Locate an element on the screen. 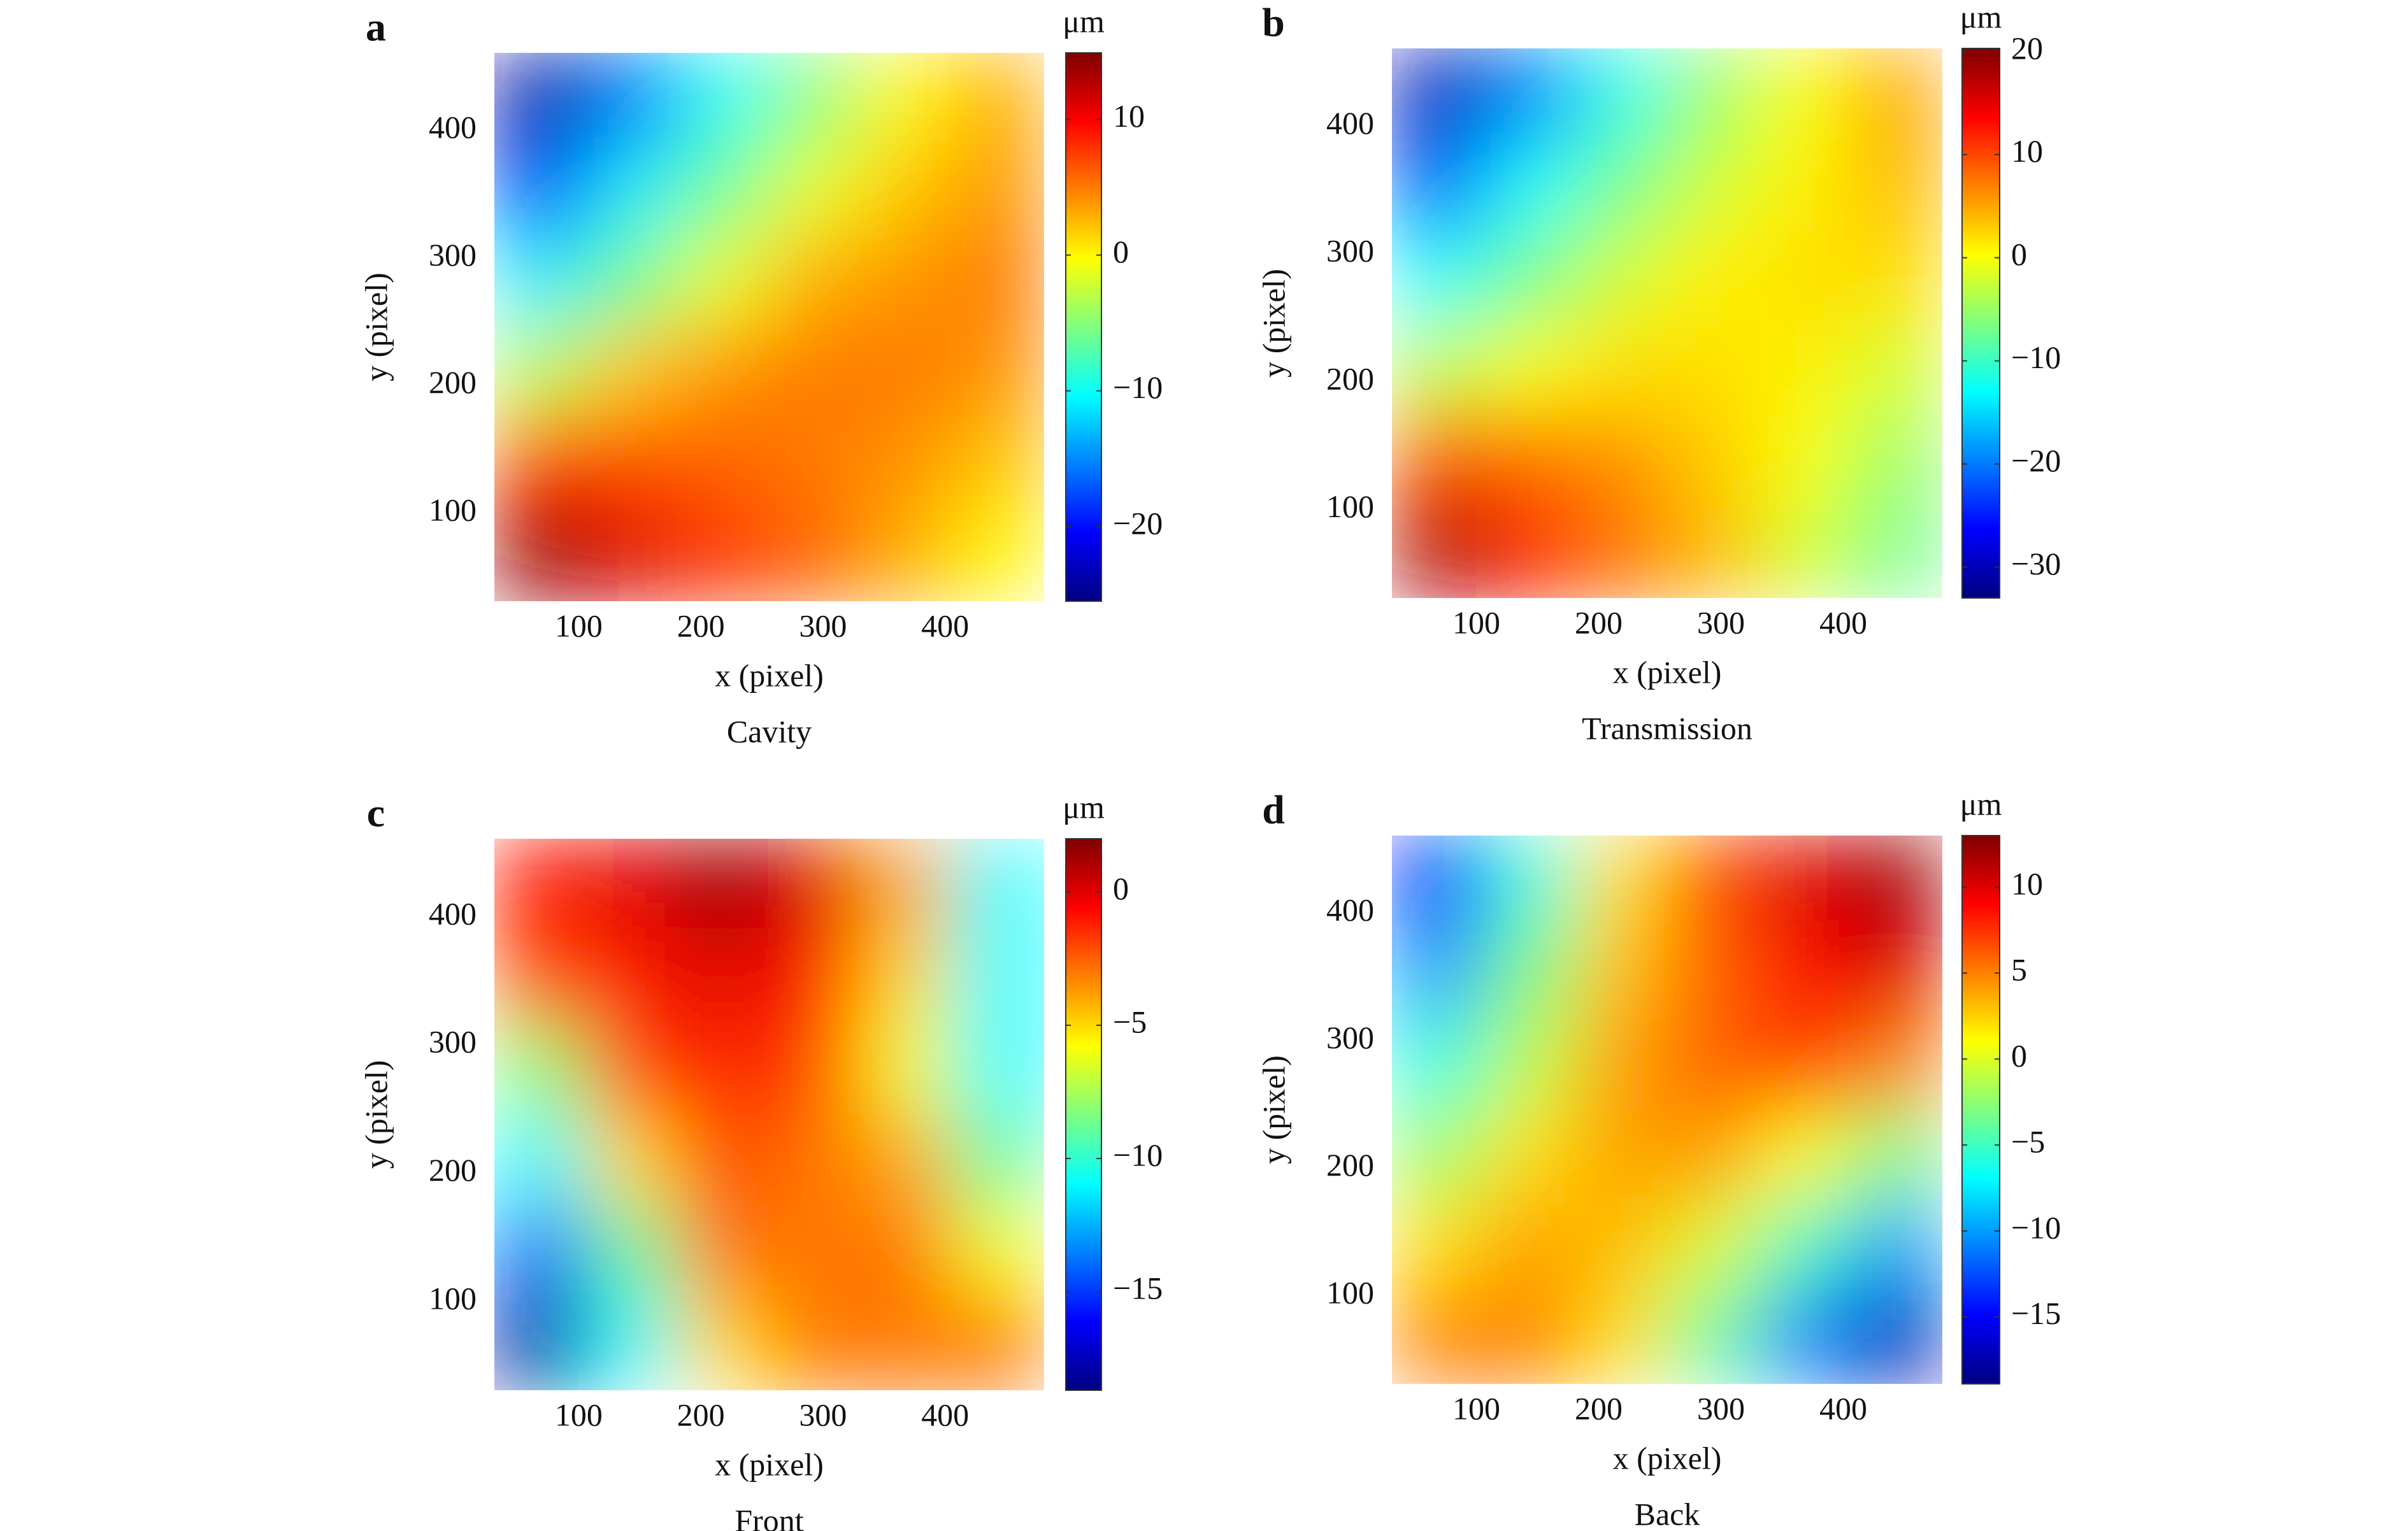  colorbar-tick-label: −20 is located at coordinates (1138, 523).